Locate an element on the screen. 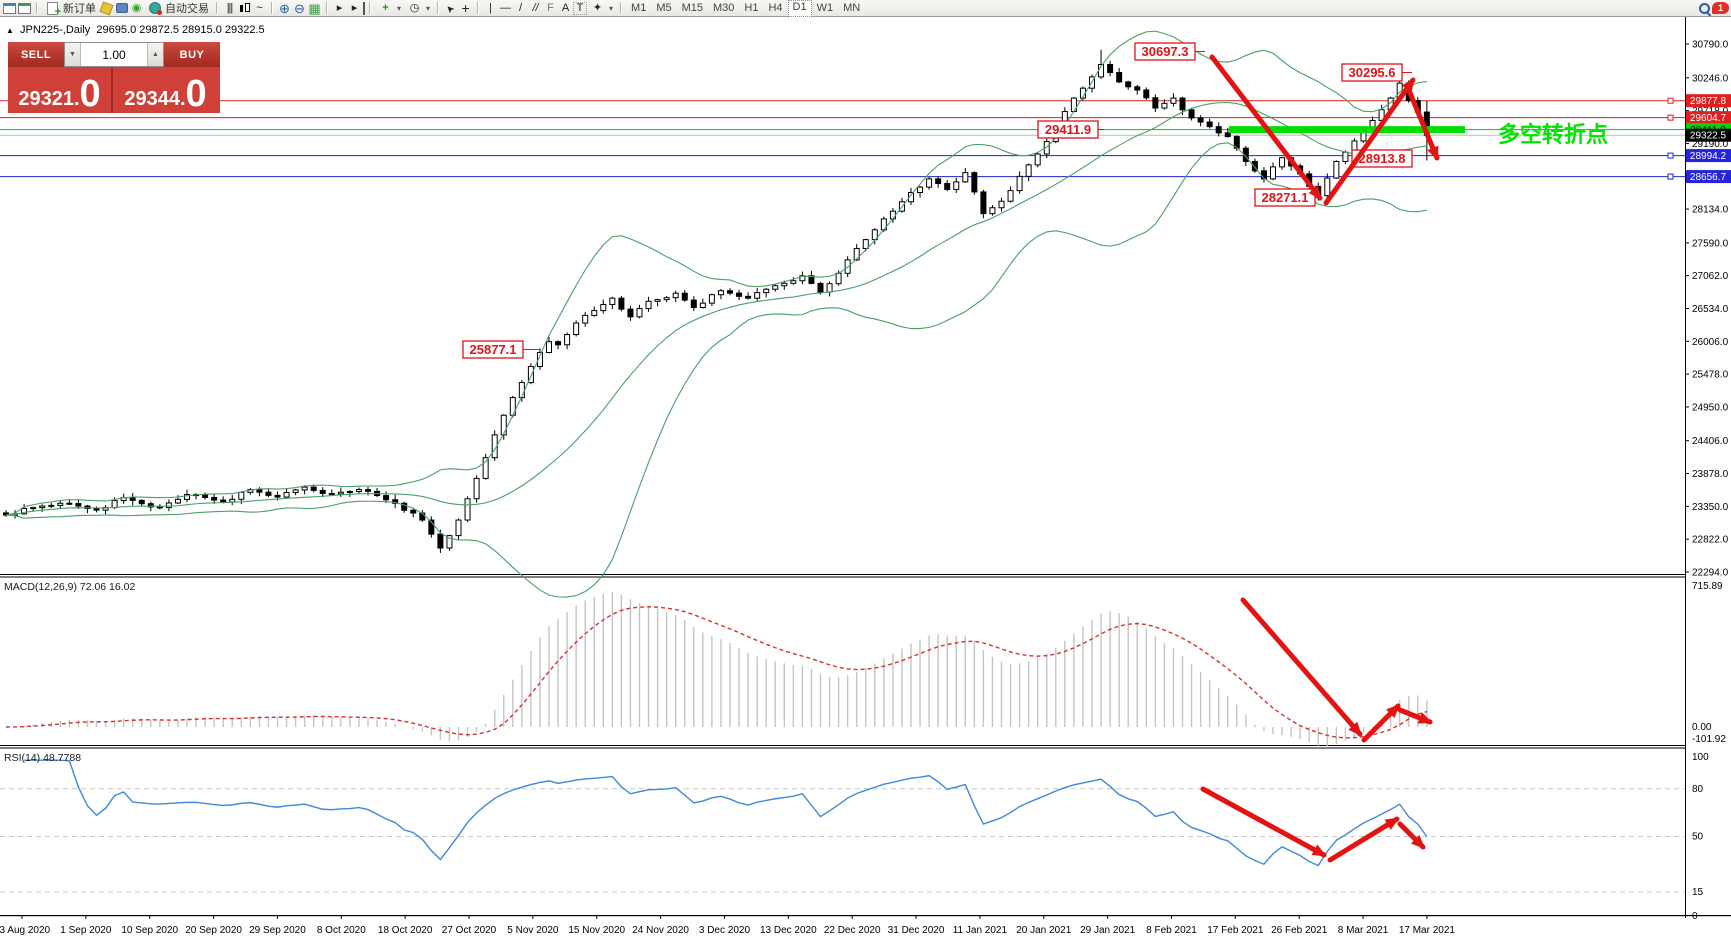 The width and height of the screenshot is (1731, 941). lot-decrease-button: ▼ is located at coordinates (73, 54).